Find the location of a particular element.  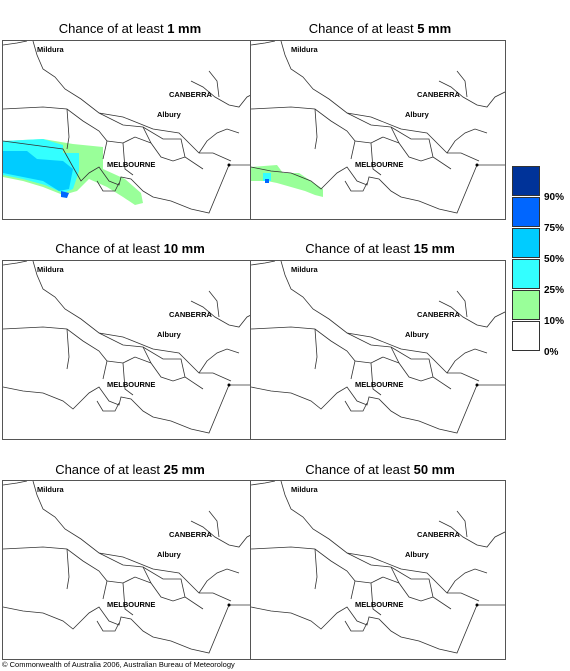

map-panel-50mm: Mildura CANBERRA Albury MELBOURNE is located at coordinates (378, 570).